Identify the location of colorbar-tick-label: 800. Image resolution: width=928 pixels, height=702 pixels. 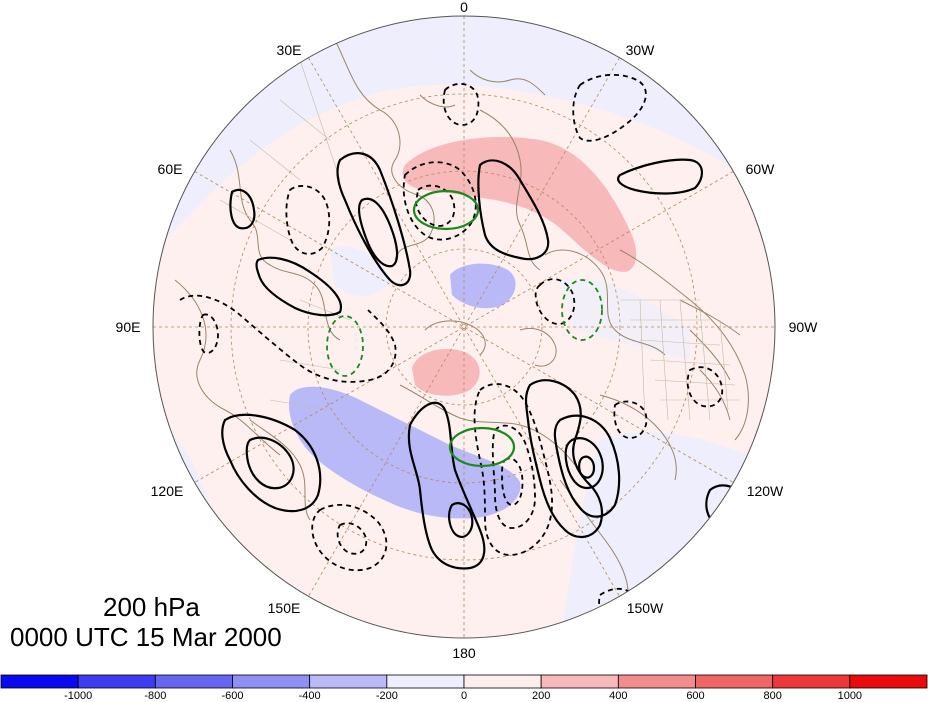
(772, 696).